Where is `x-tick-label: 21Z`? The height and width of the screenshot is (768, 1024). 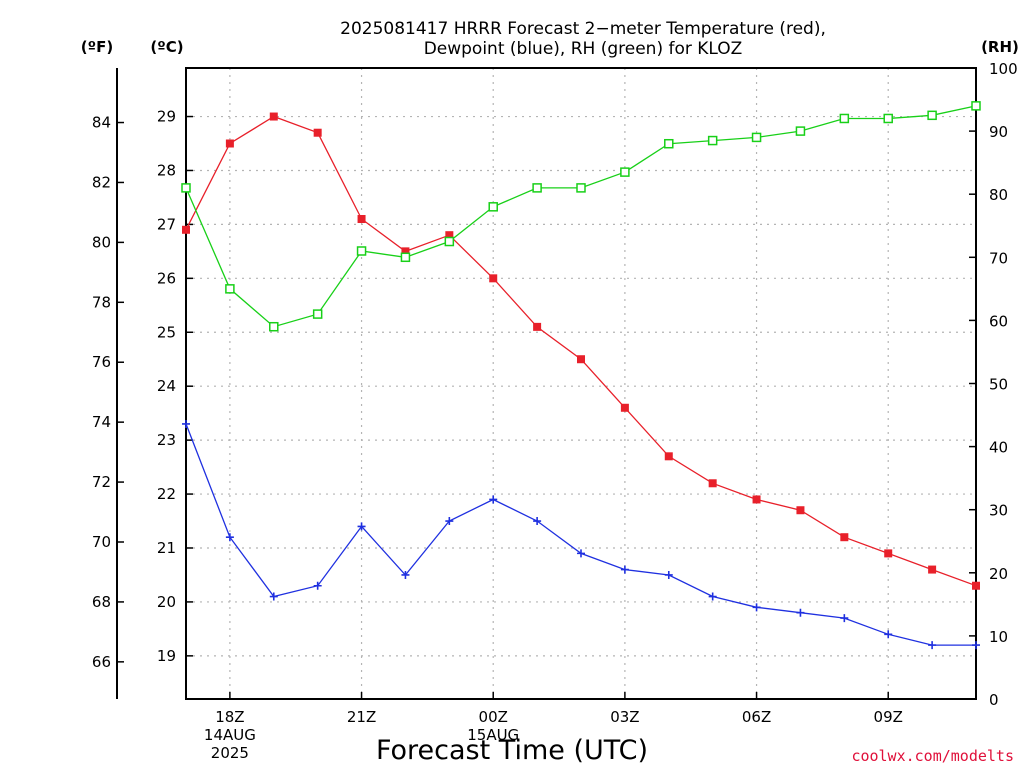
x-tick-label: 21Z is located at coordinates (361, 717).